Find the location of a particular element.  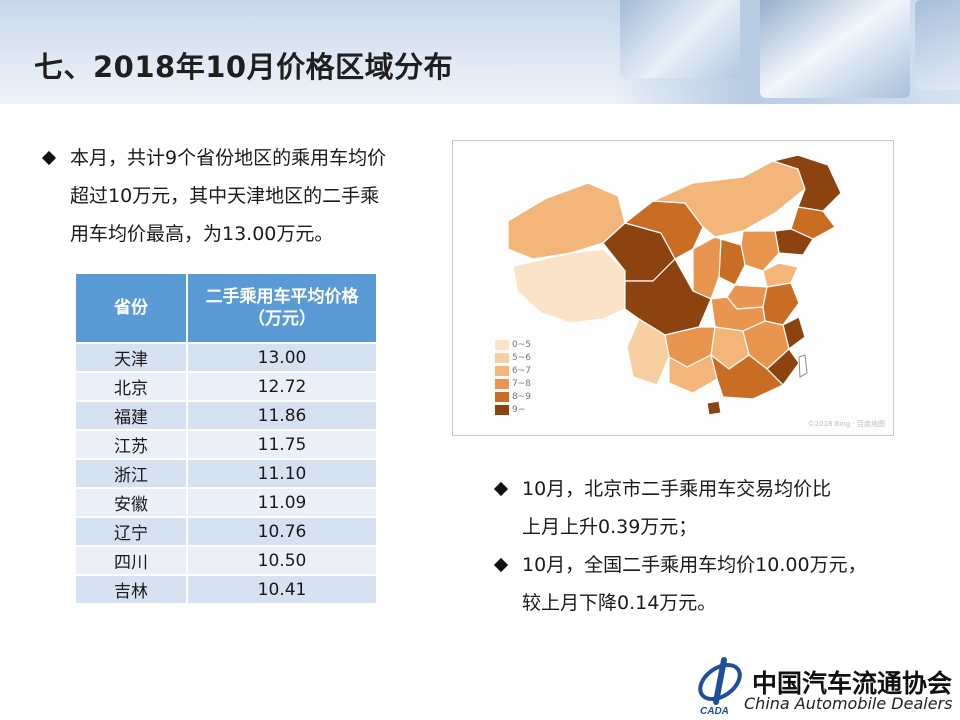

china-map-graphic is located at coordinates (674, 285).